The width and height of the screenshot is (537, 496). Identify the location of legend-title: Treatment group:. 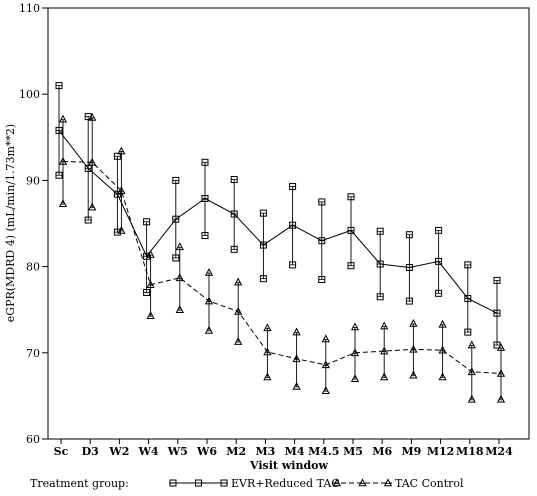
(79, 483).